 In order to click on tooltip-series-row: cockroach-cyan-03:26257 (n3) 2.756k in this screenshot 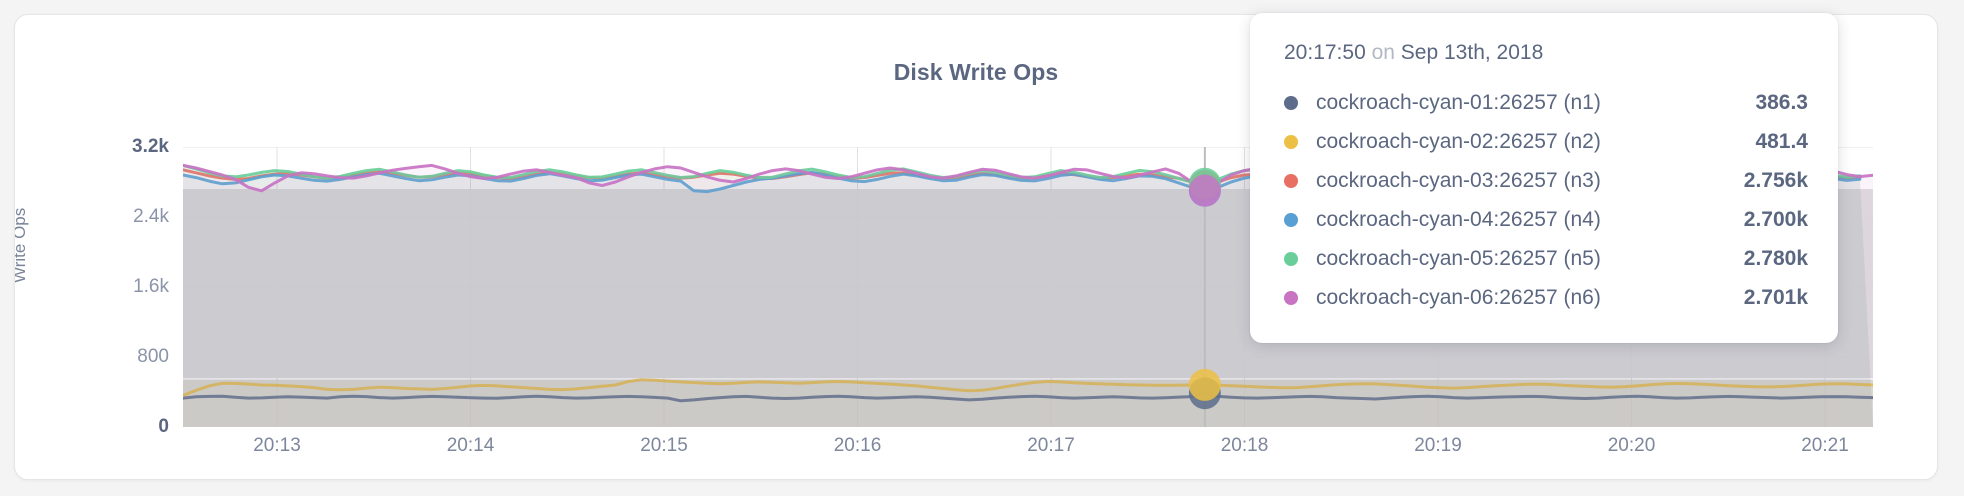, I will do `click(1546, 180)`.